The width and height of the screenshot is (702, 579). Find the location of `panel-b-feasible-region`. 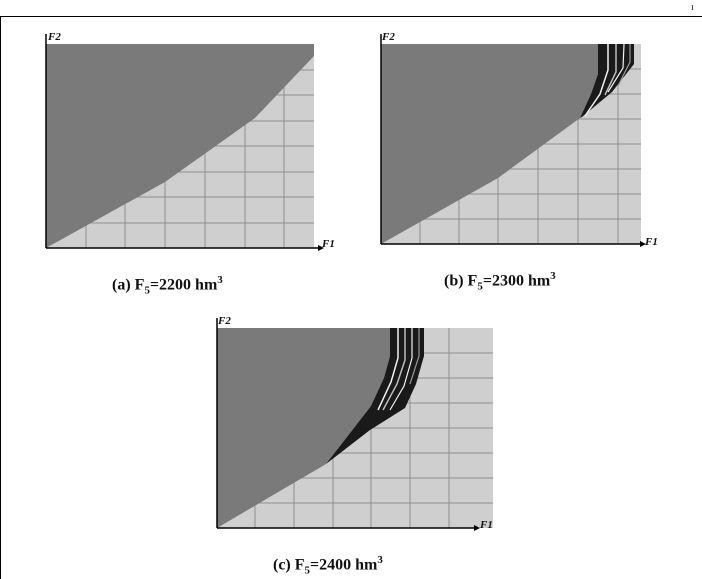

panel-b-feasible-region is located at coordinates (489, 144).